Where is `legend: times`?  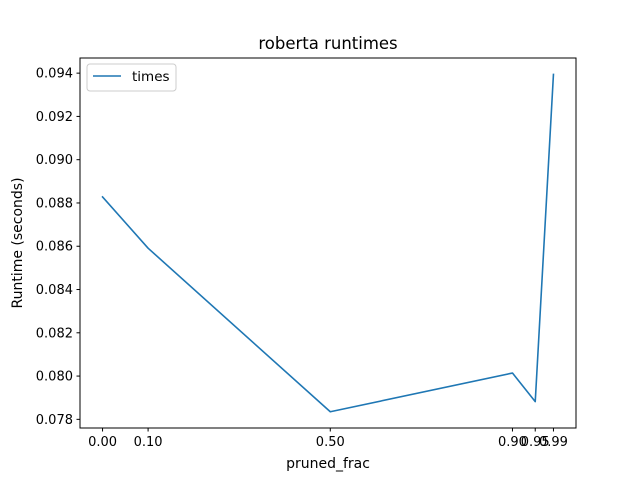
legend: times is located at coordinates (131, 77).